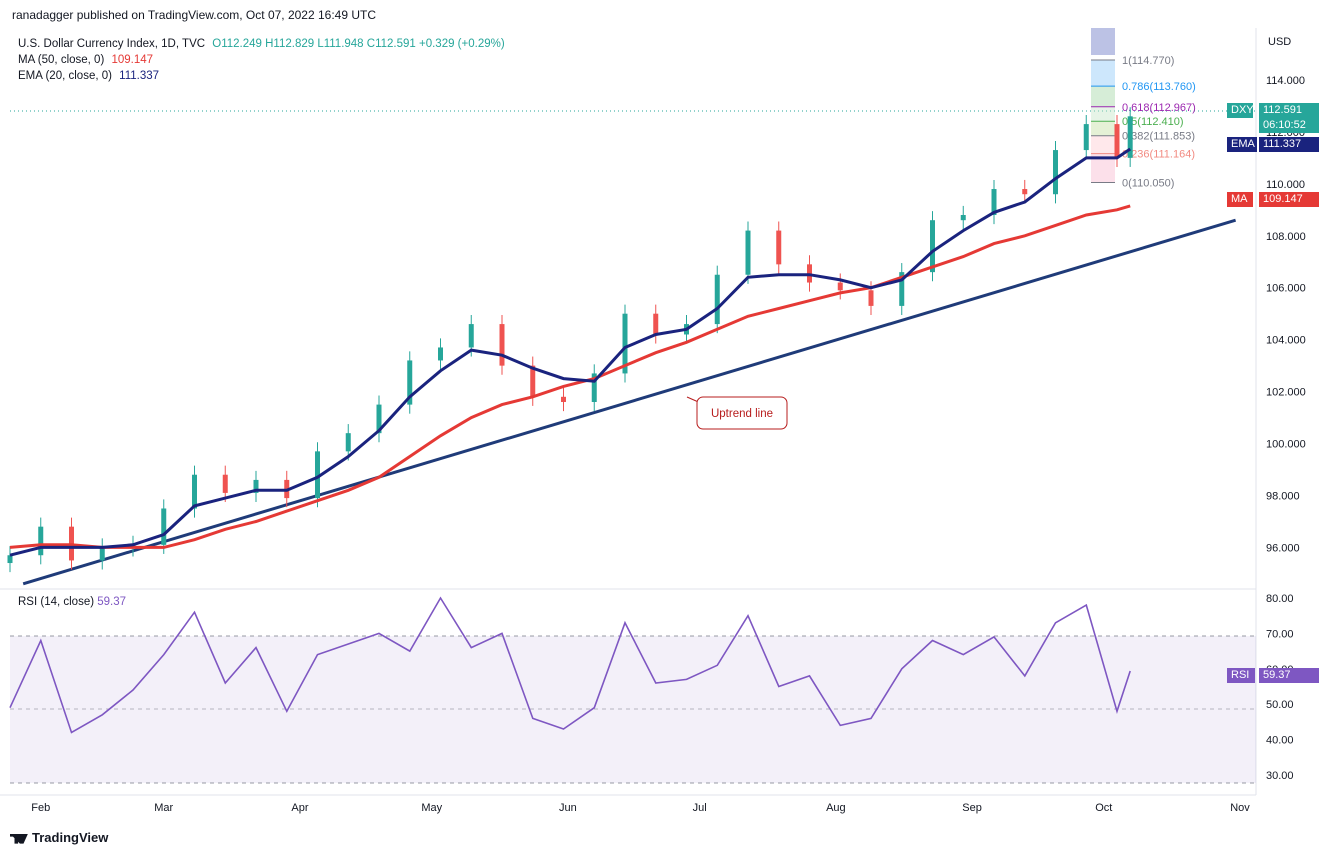 This screenshot has height=857, width=1336. I want to click on month-tick-label: Apr, so click(299, 808).